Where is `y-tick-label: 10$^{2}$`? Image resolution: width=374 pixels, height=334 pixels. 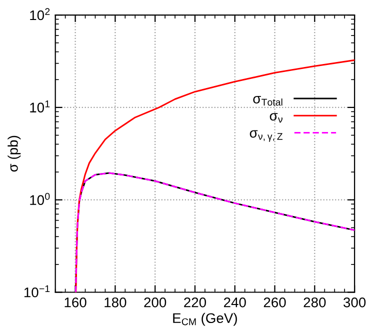 y-tick-label: 10$^{2}$ is located at coordinates (40, 14).